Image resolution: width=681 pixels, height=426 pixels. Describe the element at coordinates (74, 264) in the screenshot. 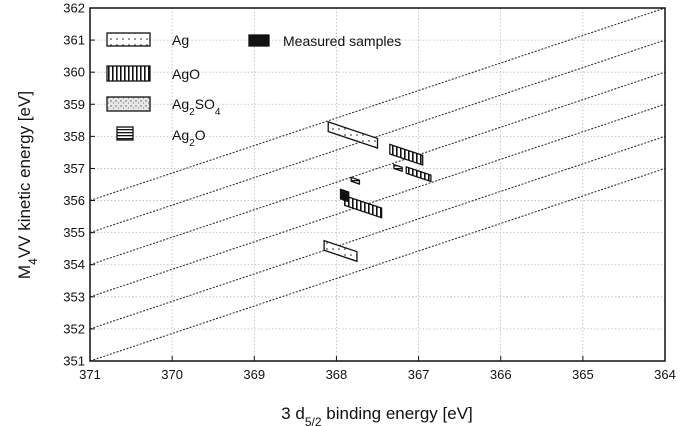

I see `y-tick-label: 354` at that location.